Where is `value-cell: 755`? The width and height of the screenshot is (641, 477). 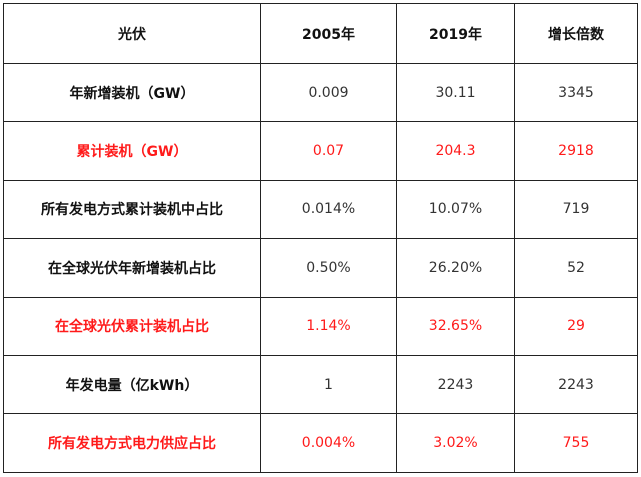 value-cell: 755 is located at coordinates (576, 443).